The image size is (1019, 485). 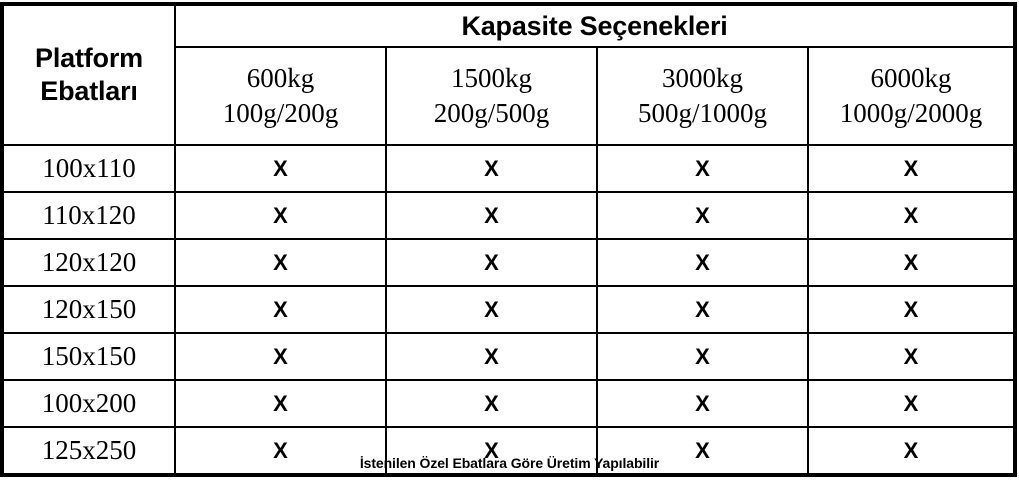 What do you see at coordinates (491, 77) in the screenshot?
I see `capacity-value-1500kg: 1500kg` at bounding box center [491, 77].